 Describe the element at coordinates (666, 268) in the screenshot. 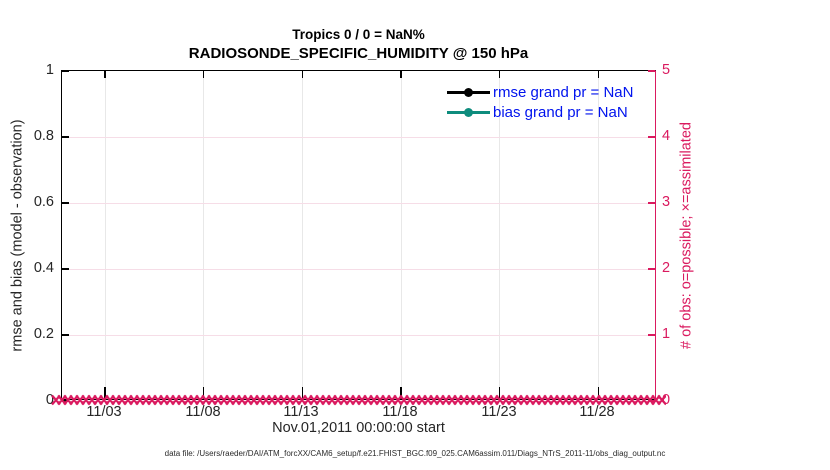

I see `ytick-right: 2` at that location.